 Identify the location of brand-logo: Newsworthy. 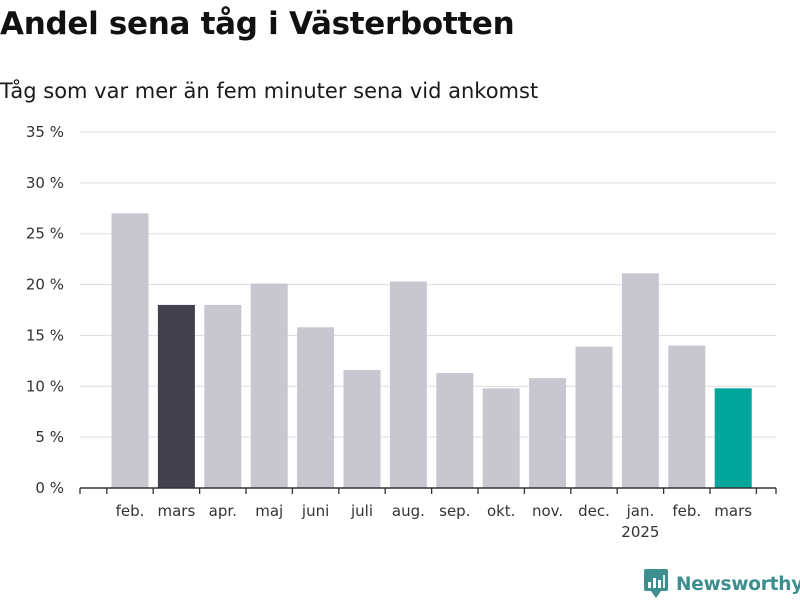
(722, 584).